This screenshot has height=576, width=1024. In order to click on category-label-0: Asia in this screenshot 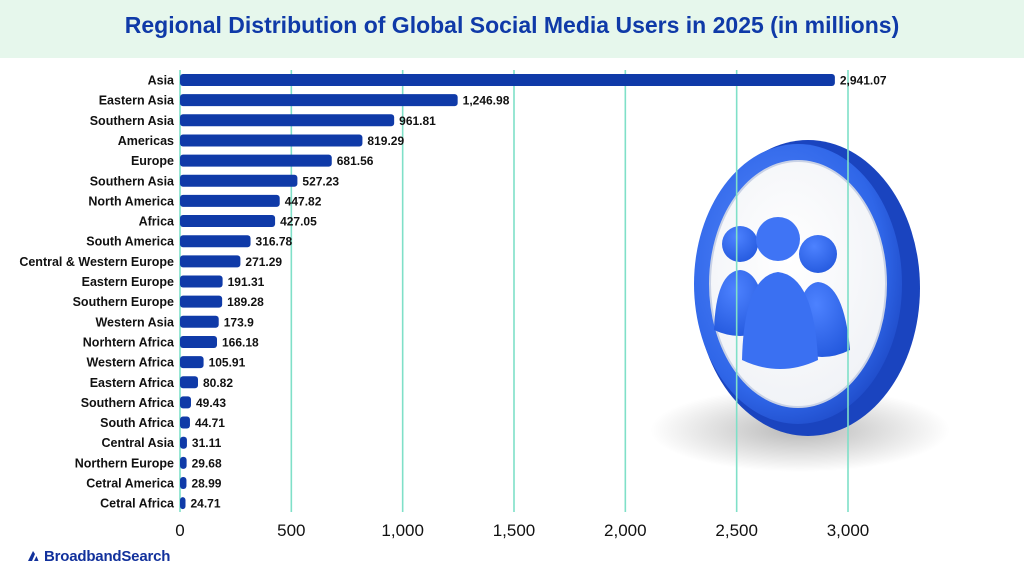, I will do `click(161, 81)`.